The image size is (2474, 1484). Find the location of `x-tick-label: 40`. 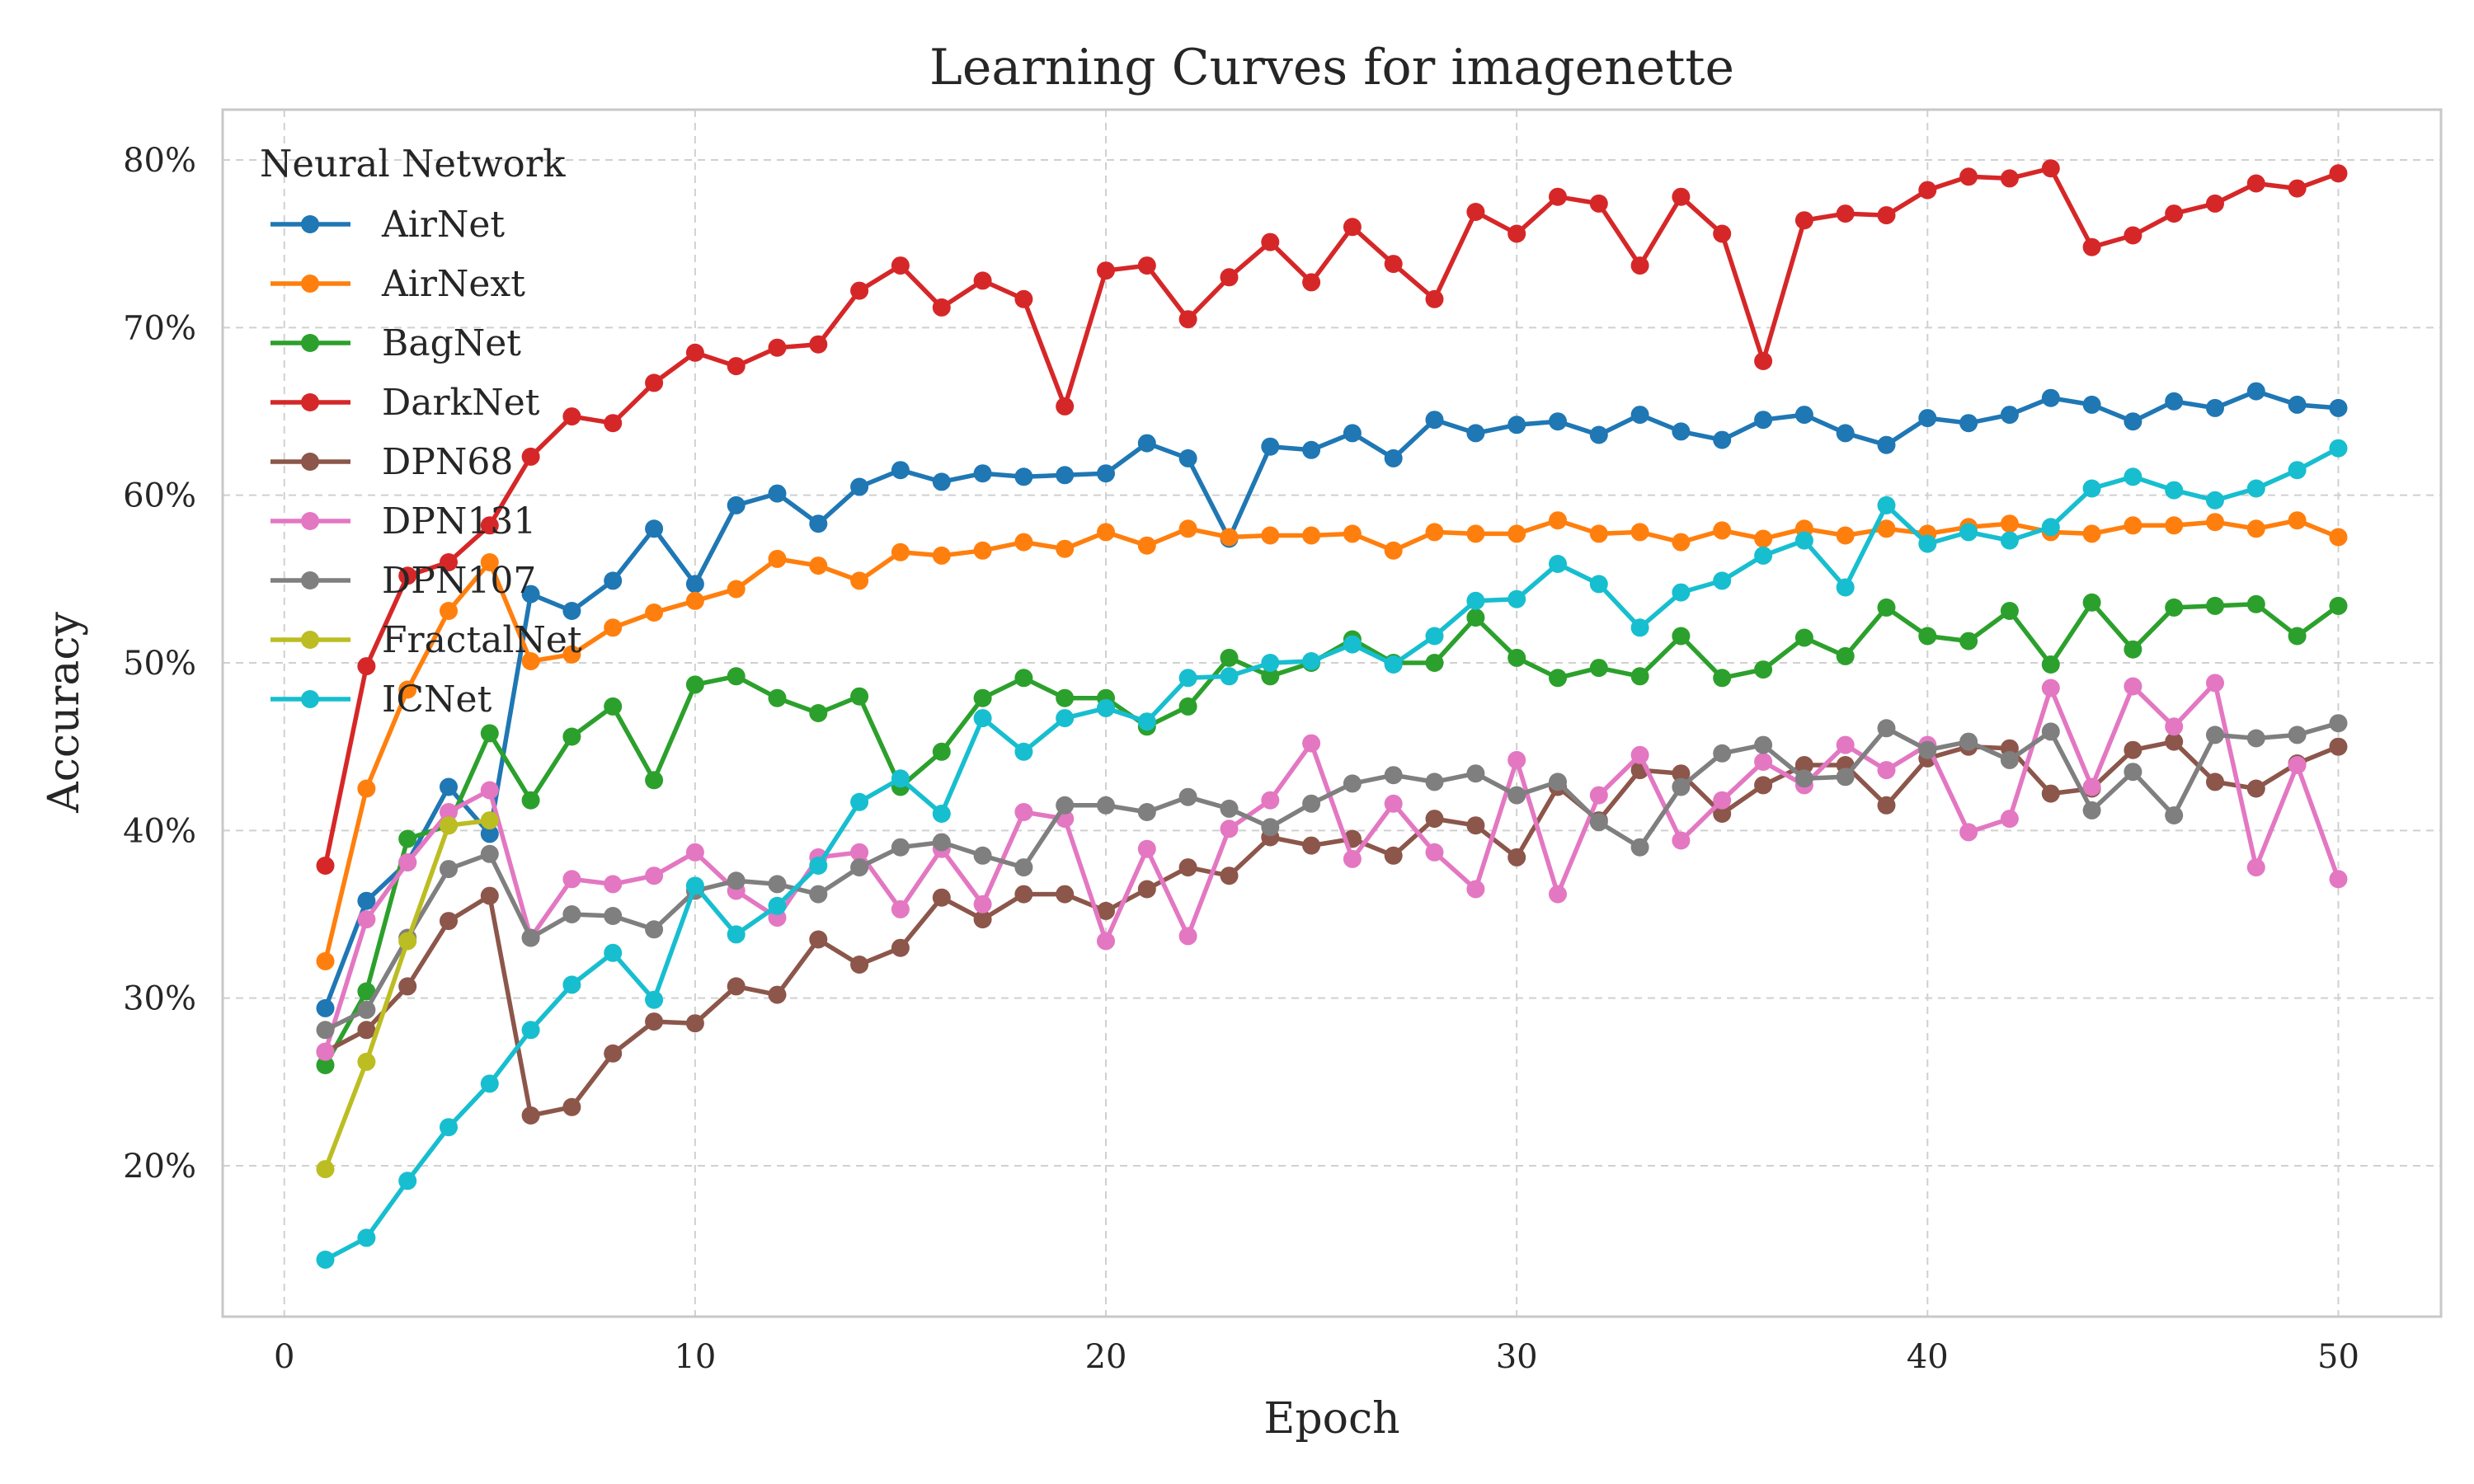

x-tick-label: 40 is located at coordinates (1928, 1357).